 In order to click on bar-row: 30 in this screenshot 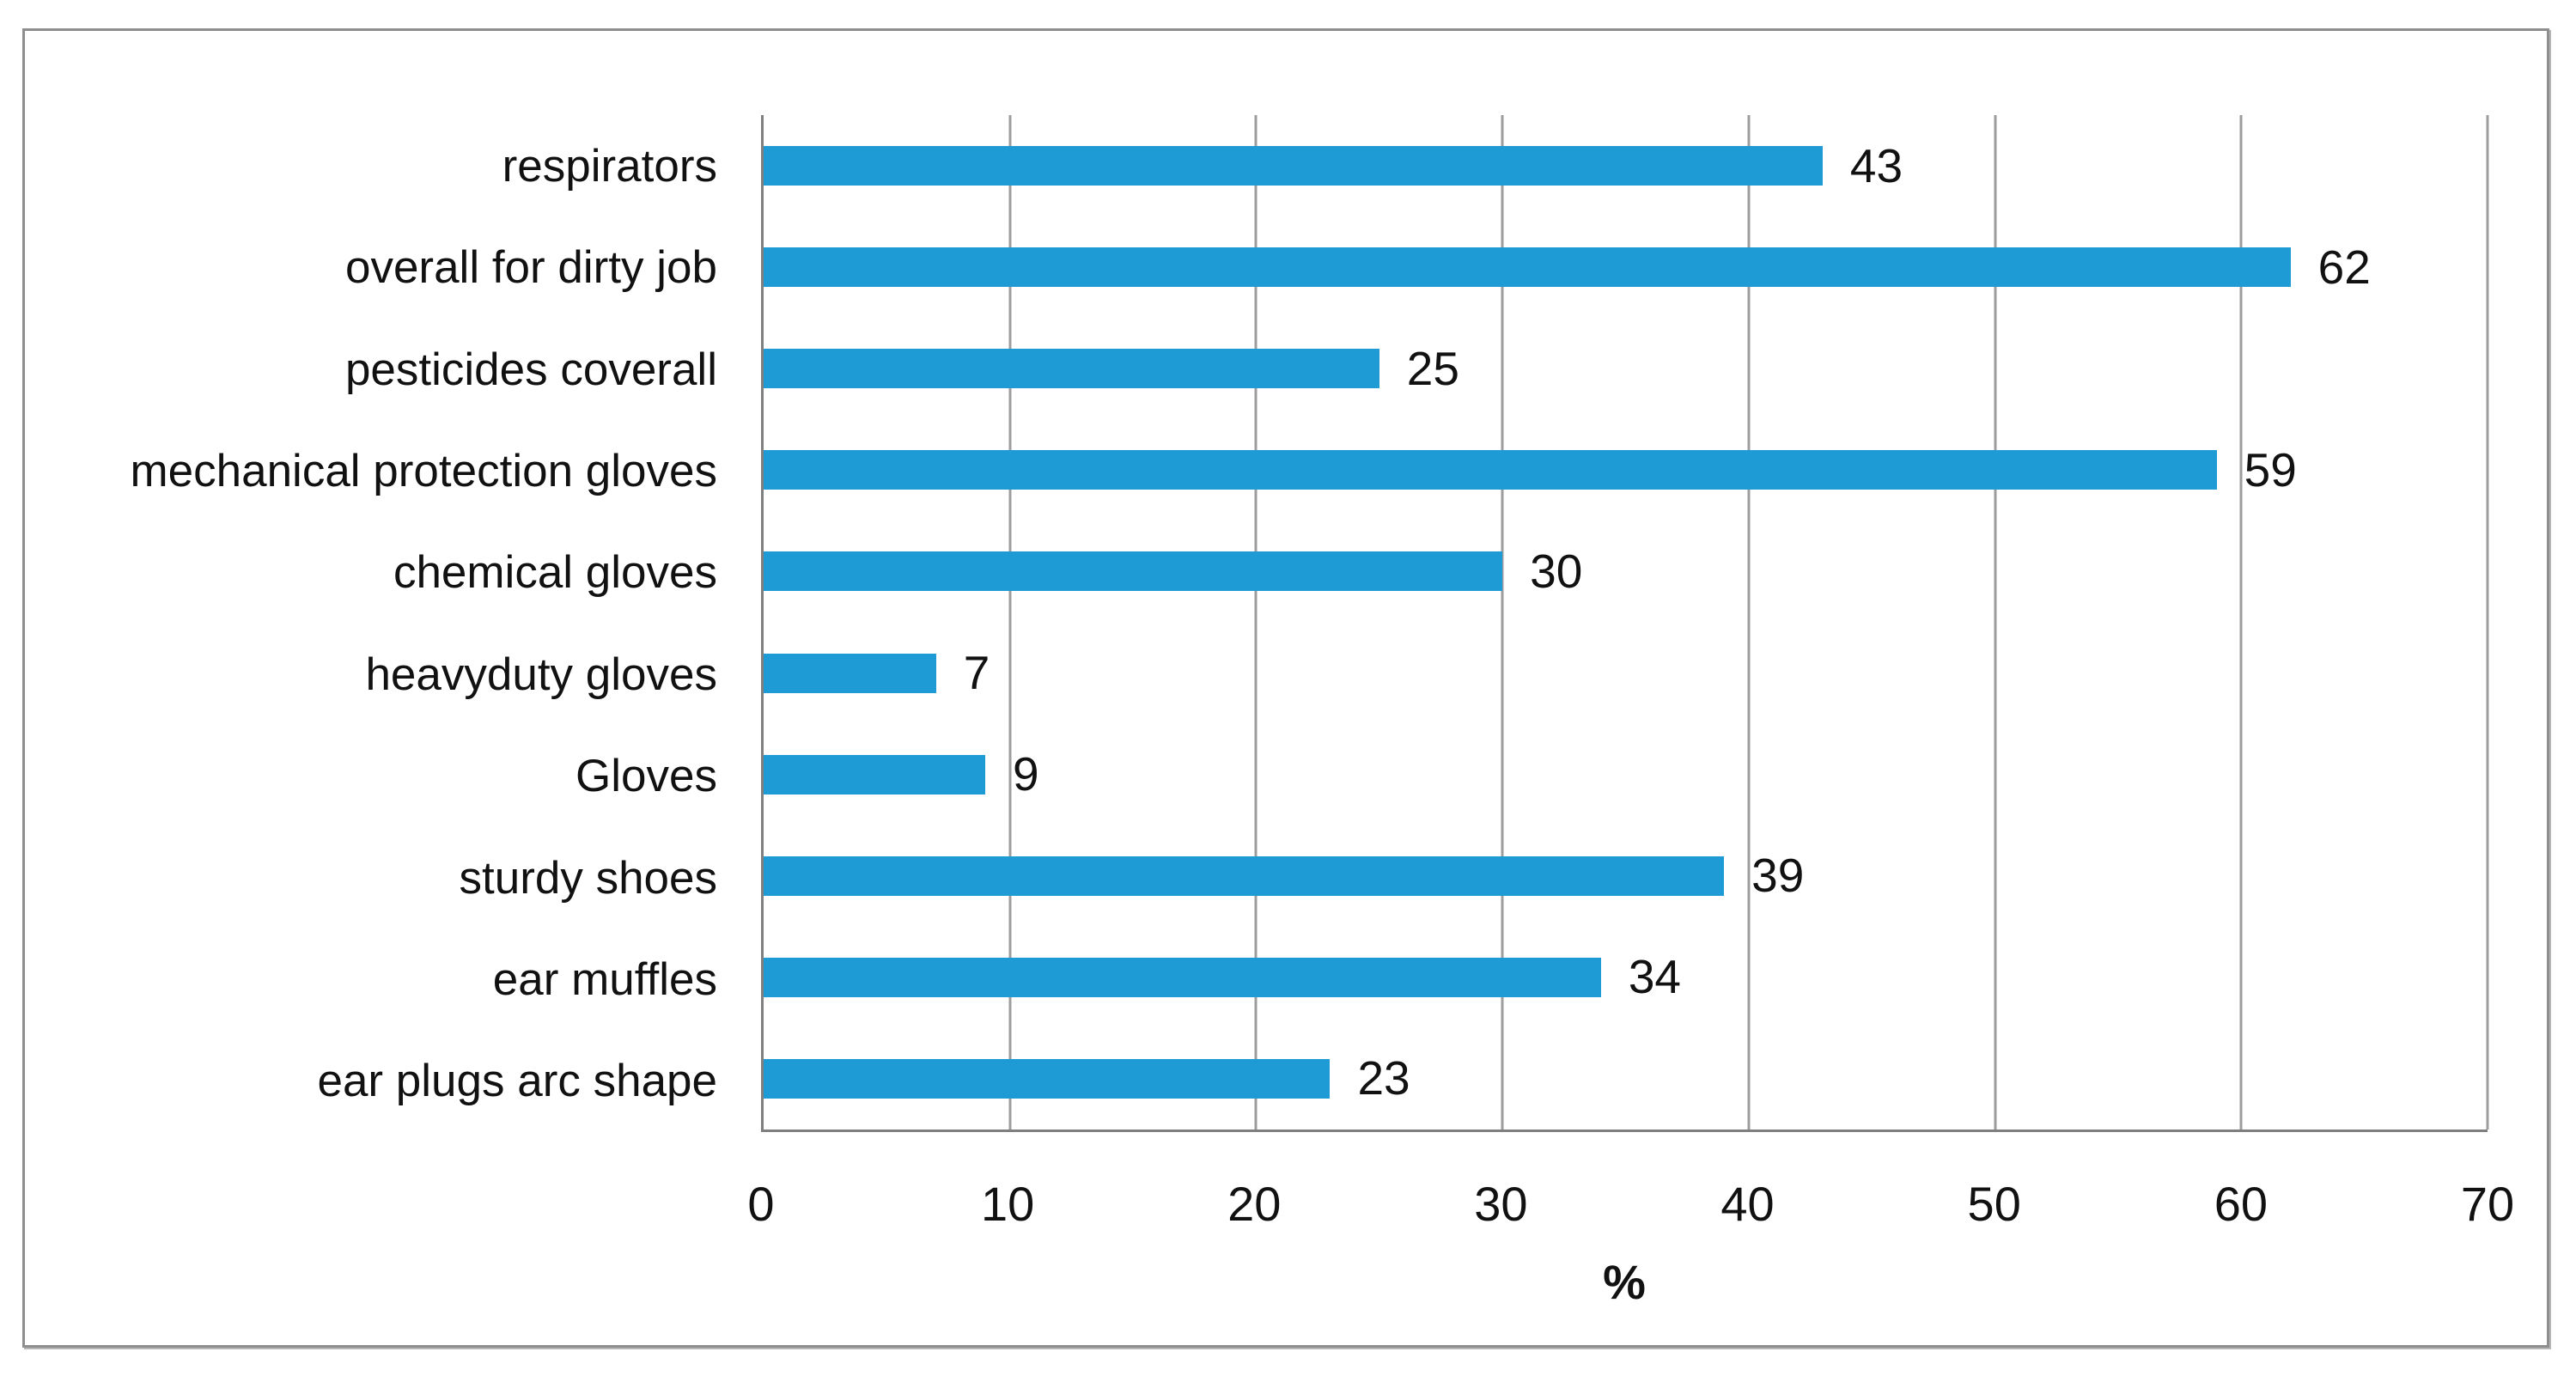, I will do `click(1626, 571)`.